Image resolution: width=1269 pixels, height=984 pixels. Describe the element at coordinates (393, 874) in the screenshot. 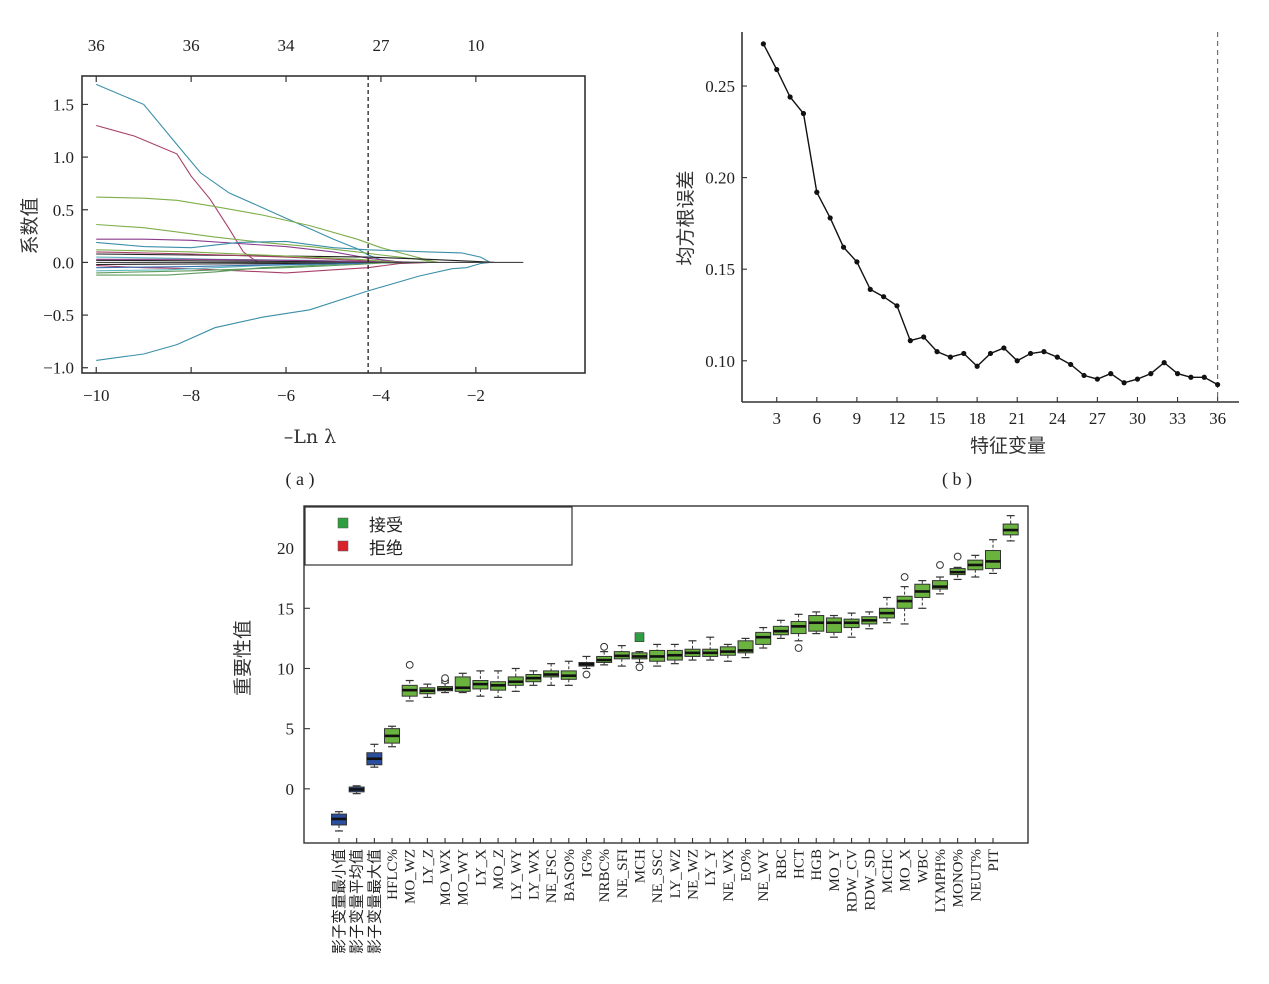

I see `c-x-tick-label: HFLC%` at that location.